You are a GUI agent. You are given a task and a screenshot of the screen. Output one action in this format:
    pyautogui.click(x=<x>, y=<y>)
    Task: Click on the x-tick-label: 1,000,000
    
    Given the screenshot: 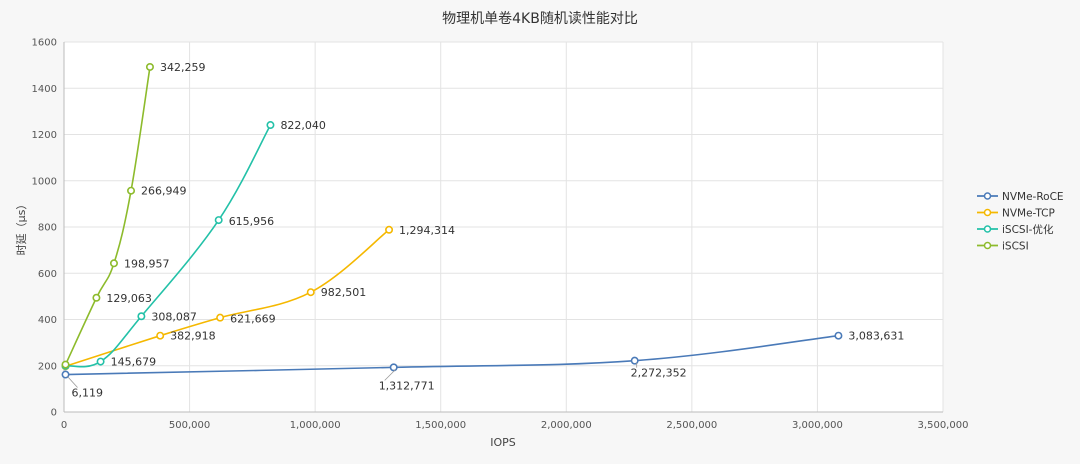 What is the action you would take?
    pyautogui.click(x=315, y=425)
    